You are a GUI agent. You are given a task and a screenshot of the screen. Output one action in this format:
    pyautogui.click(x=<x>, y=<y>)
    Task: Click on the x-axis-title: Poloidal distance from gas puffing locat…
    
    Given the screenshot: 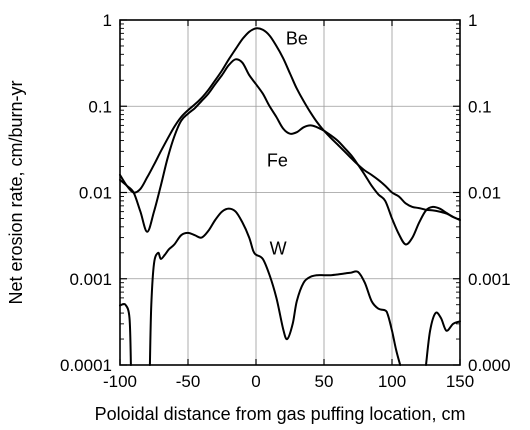 What is the action you would take?
    pyautogui.click(x=280, y=414)
    